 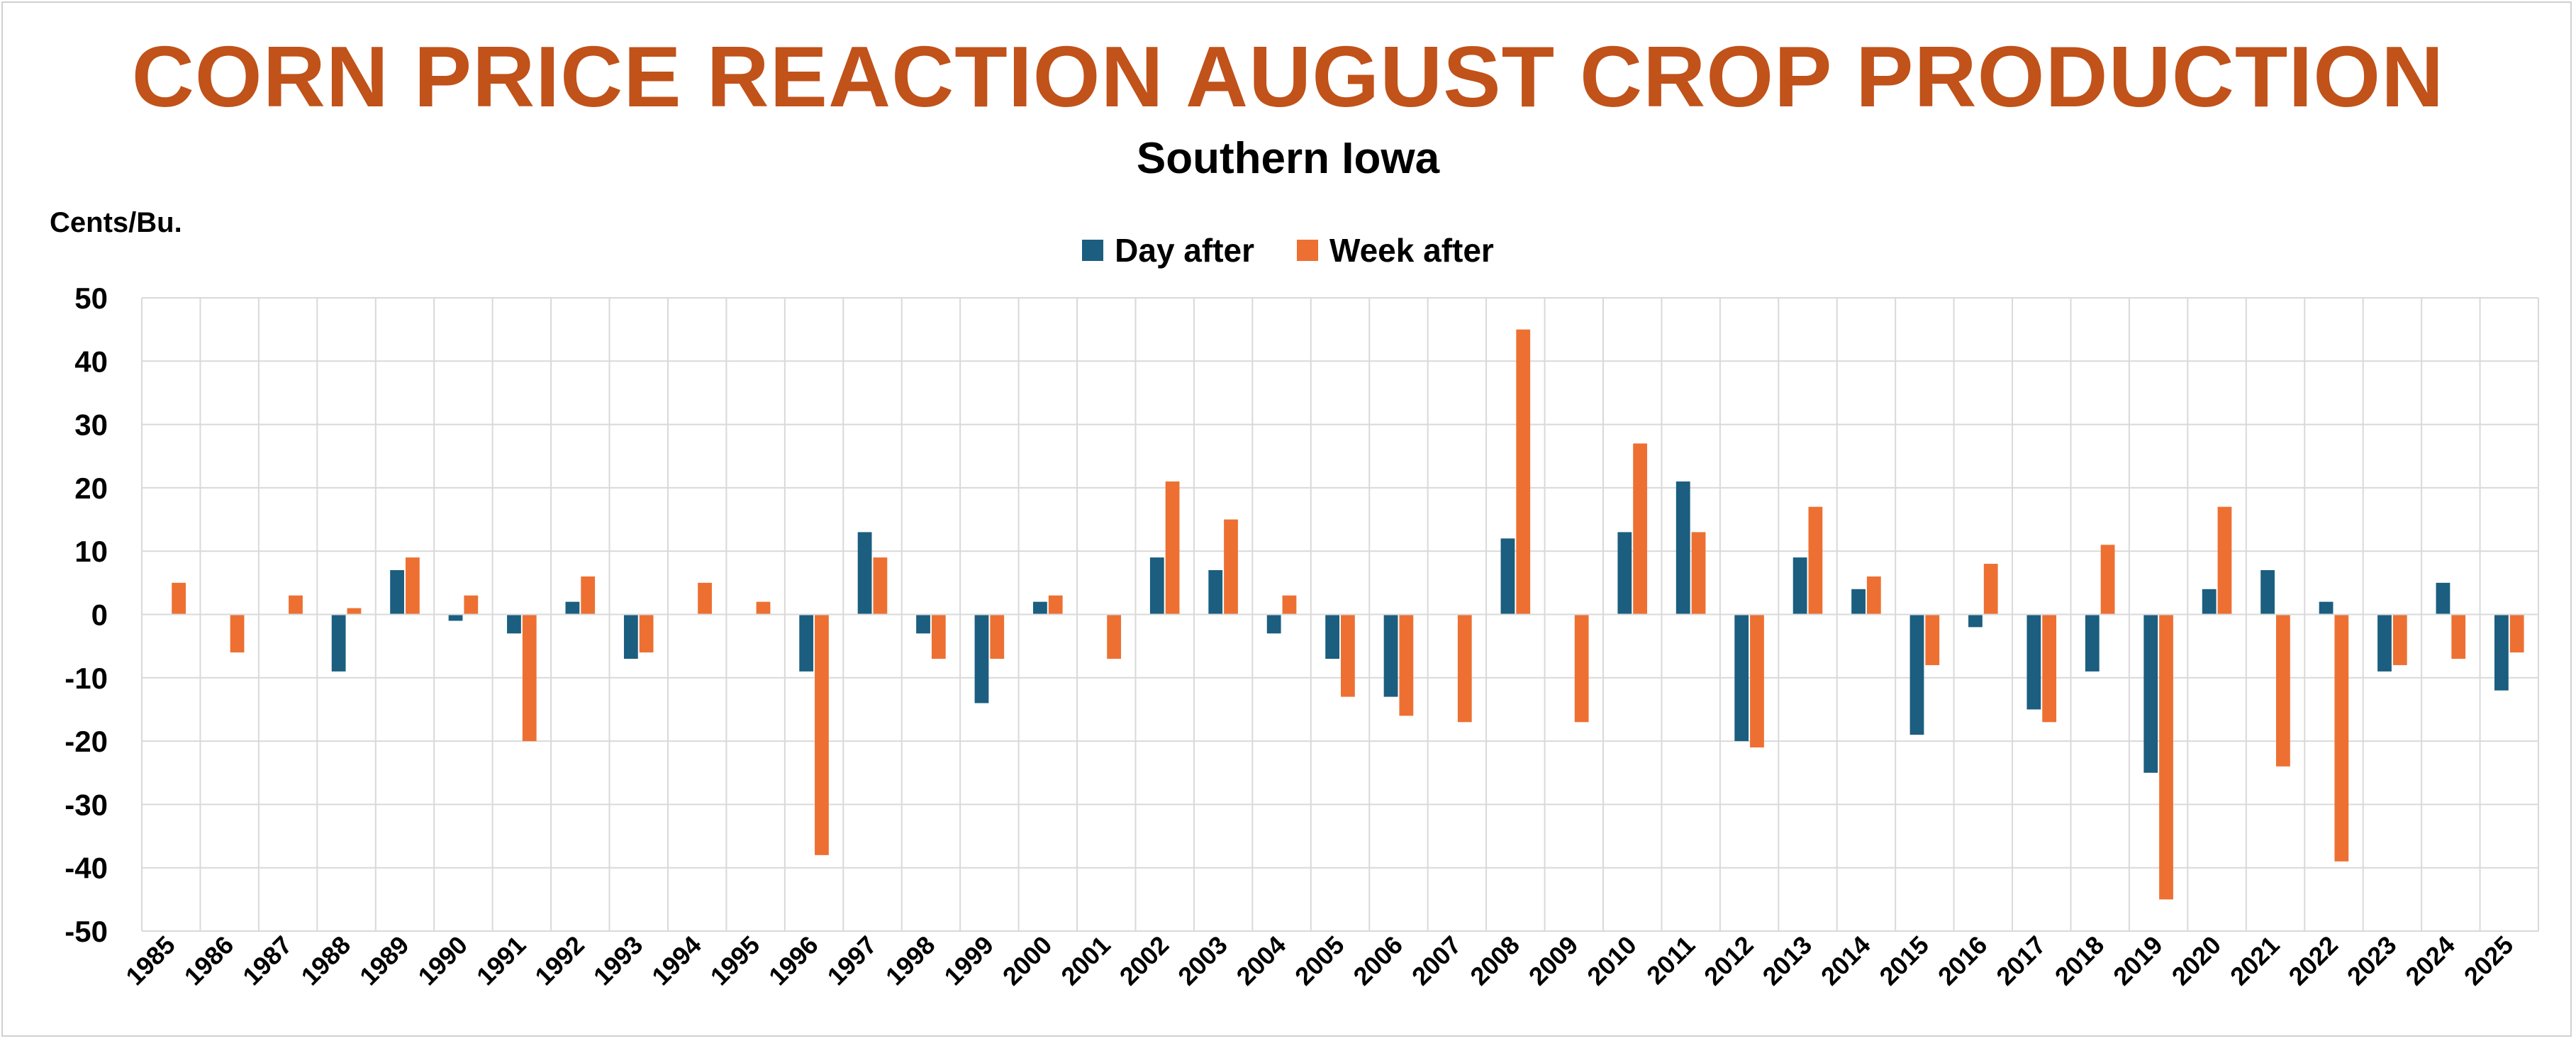 I want to click on x-tick-label: 2024, so click(x=2429, y=960).